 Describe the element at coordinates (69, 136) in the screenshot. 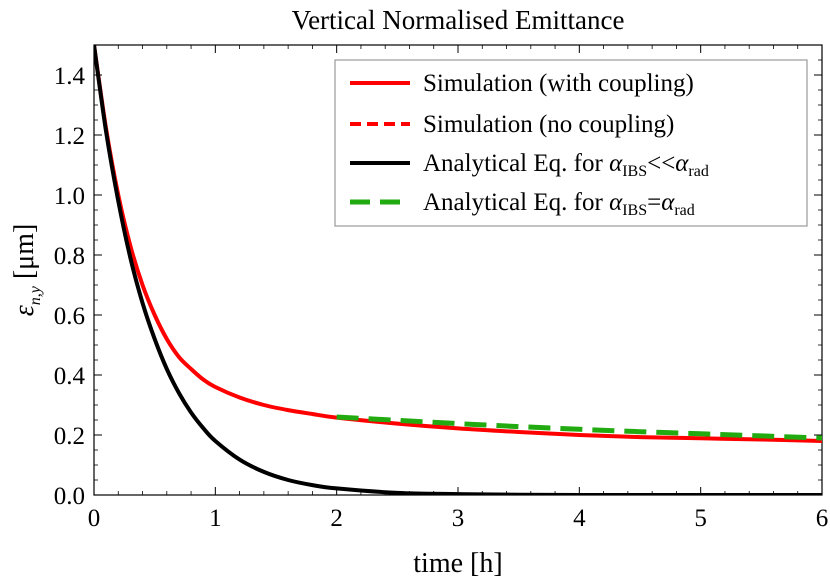

I see `y-tick-label: 1.2` at that location.